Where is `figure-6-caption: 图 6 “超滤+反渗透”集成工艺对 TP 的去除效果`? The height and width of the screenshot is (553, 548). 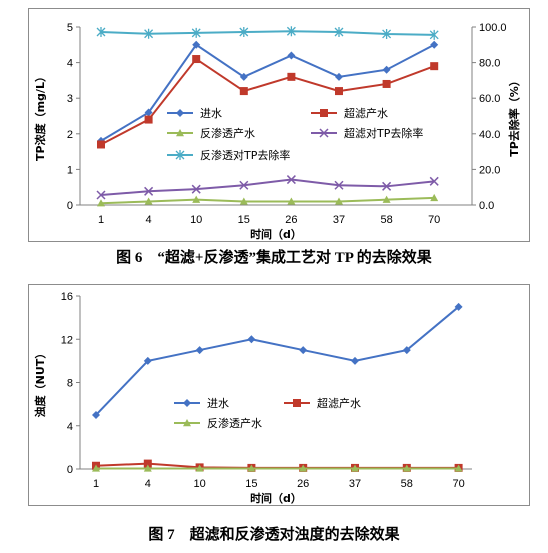
figure-6-caption: 图 6 “超滤+反渗透”集成工艺对 TP 的去除效果 is located at coordinates (274, 258).